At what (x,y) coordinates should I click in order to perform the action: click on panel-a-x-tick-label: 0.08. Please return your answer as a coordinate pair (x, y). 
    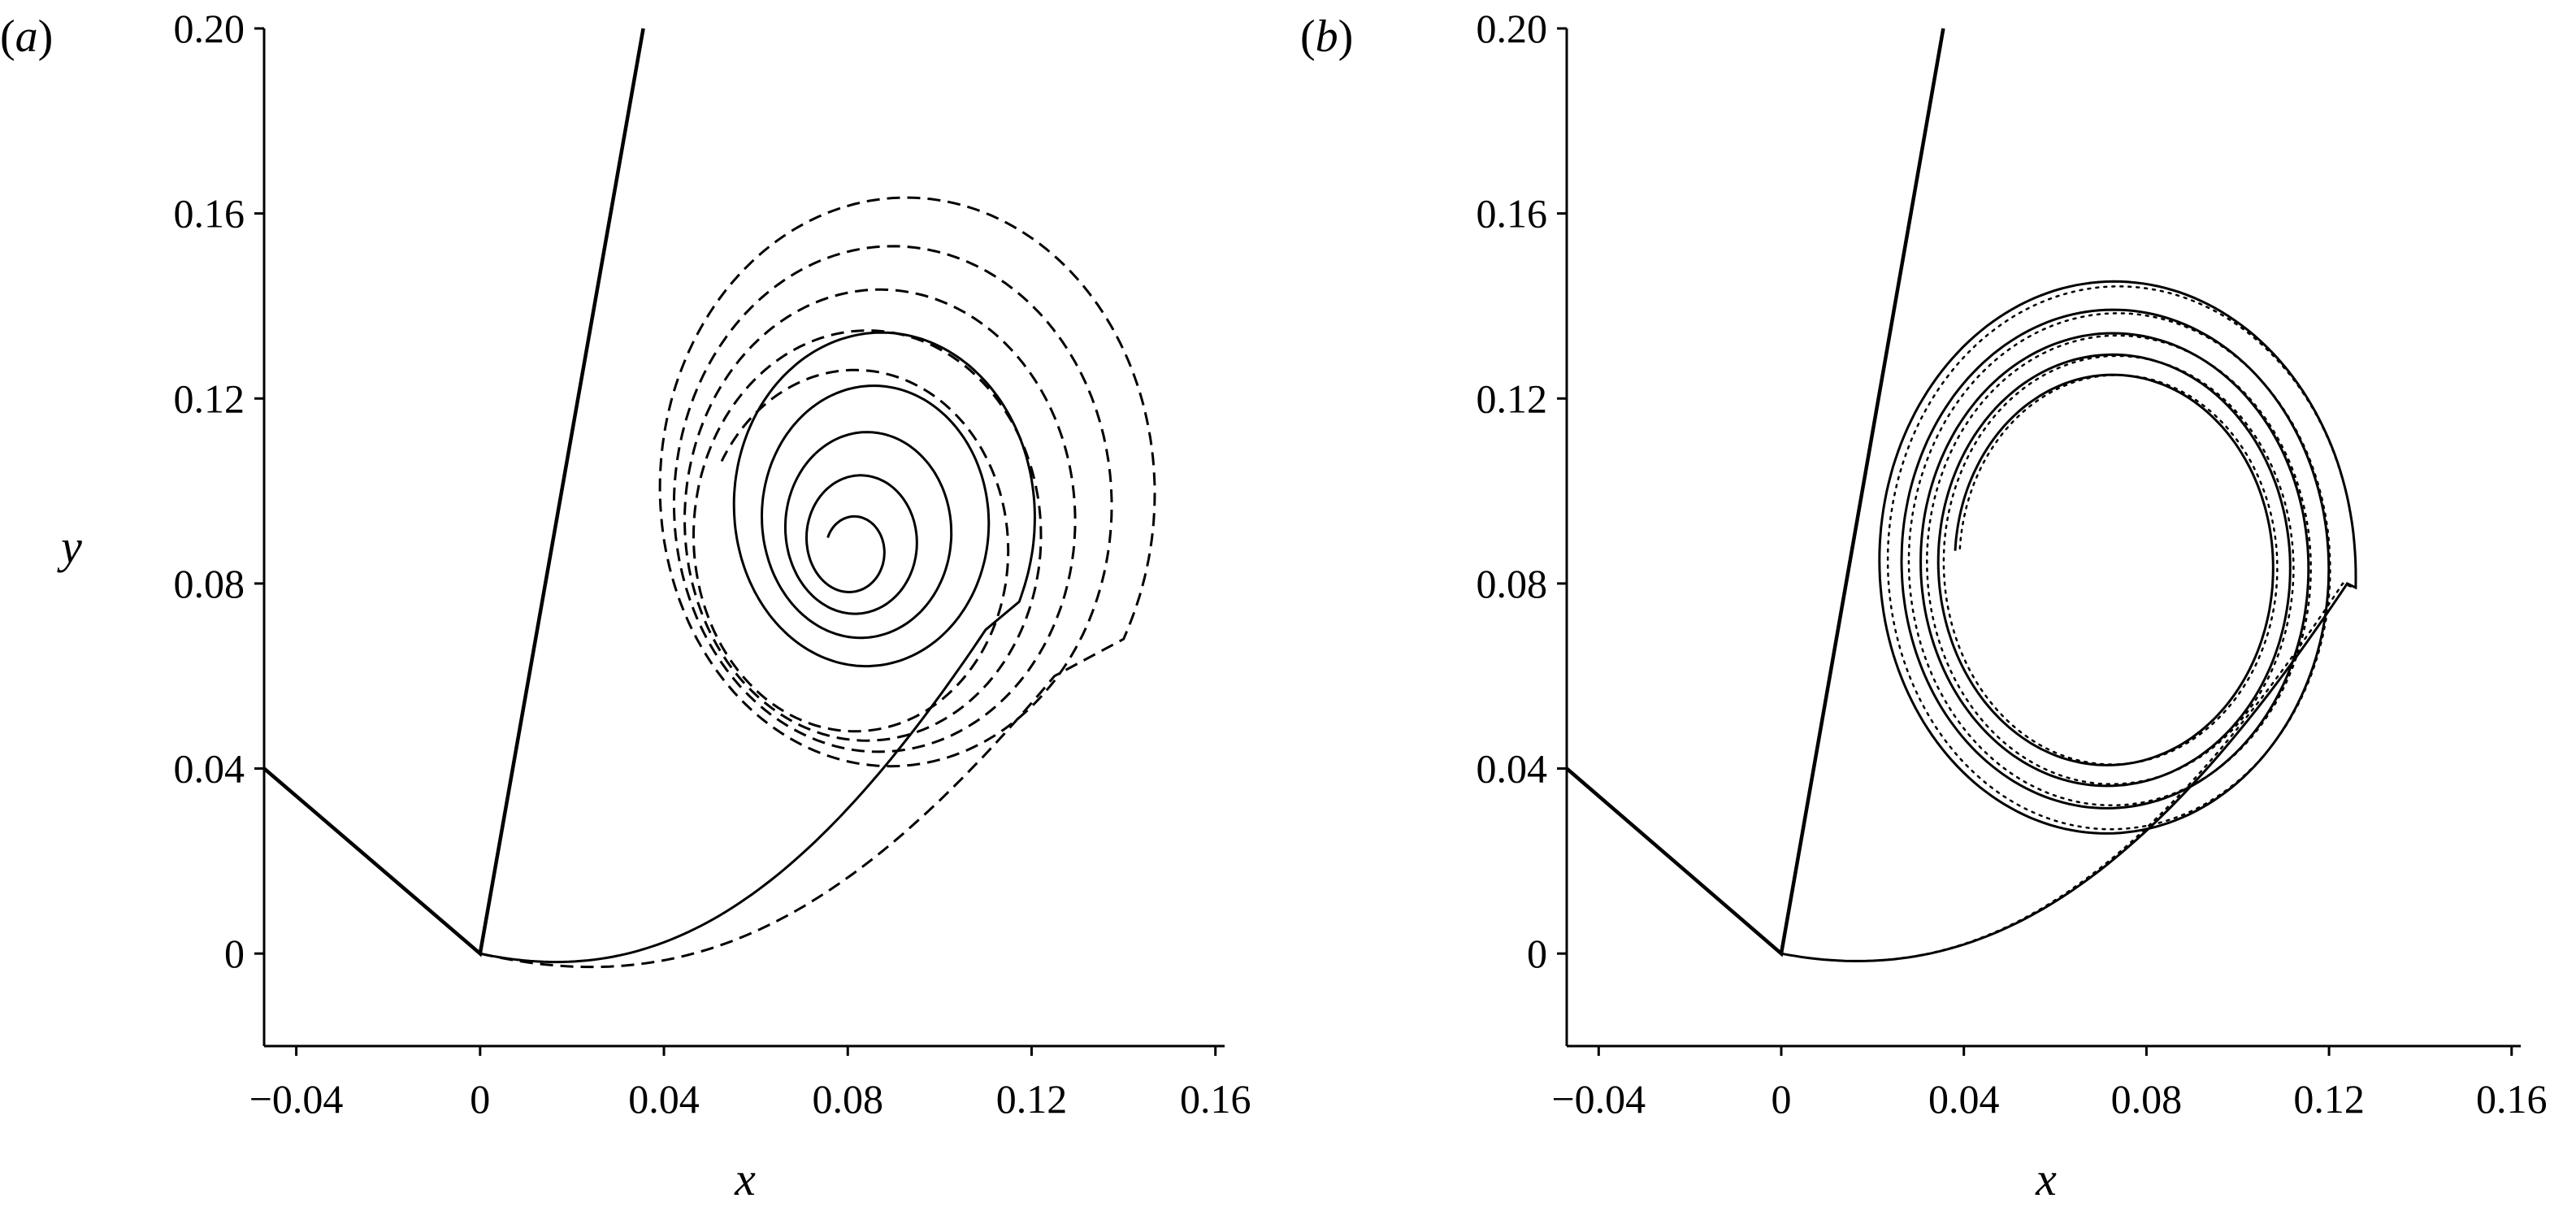
    Looking at the image, I should click on (847, 1099).